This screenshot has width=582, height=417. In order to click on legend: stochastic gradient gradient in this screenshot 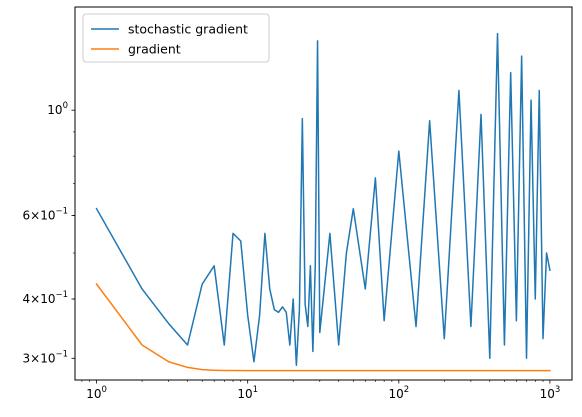, I will do `click(176, 38)`.